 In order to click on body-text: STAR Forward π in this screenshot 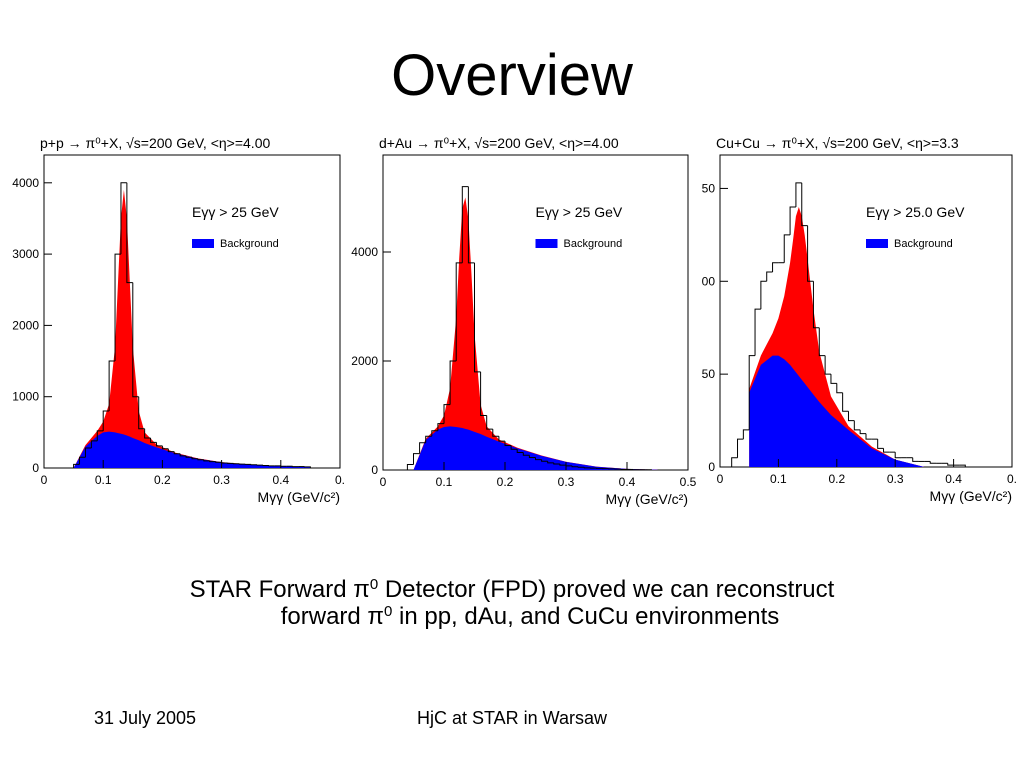, I will do `click(280, 589)`.